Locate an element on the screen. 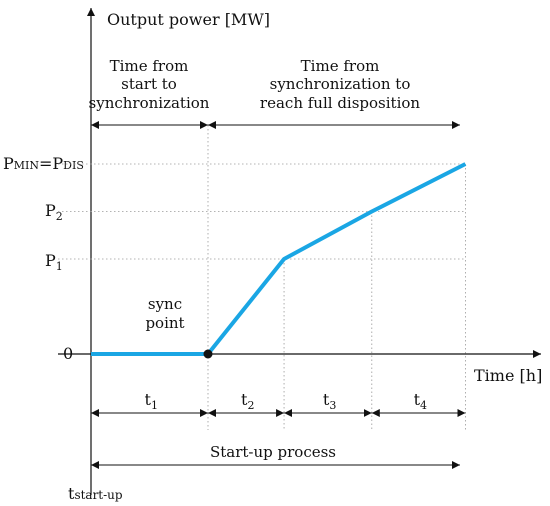 The width and height of the screenshot is (550, 506). start-up-label: tstart-up is located at coordinates (95, 493).